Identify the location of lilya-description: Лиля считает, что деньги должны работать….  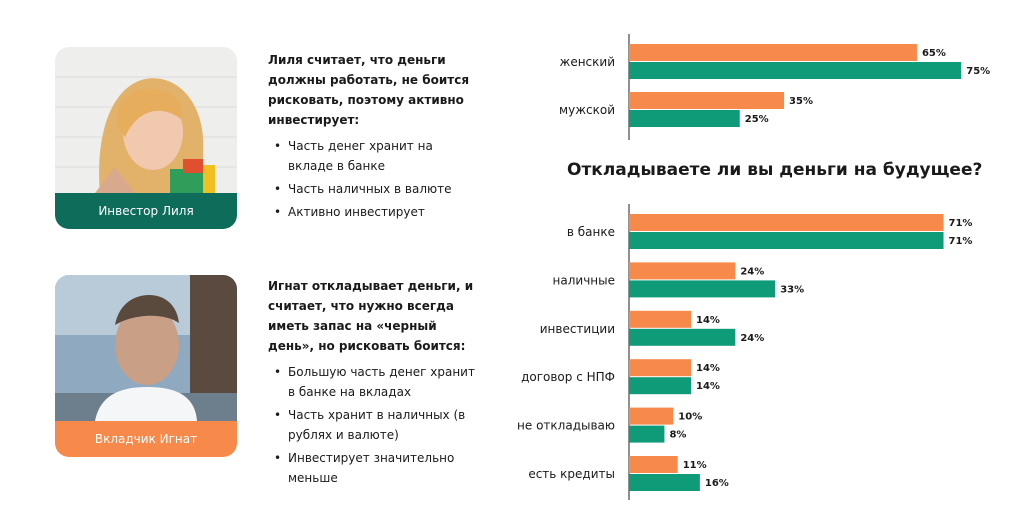
(373, 137).